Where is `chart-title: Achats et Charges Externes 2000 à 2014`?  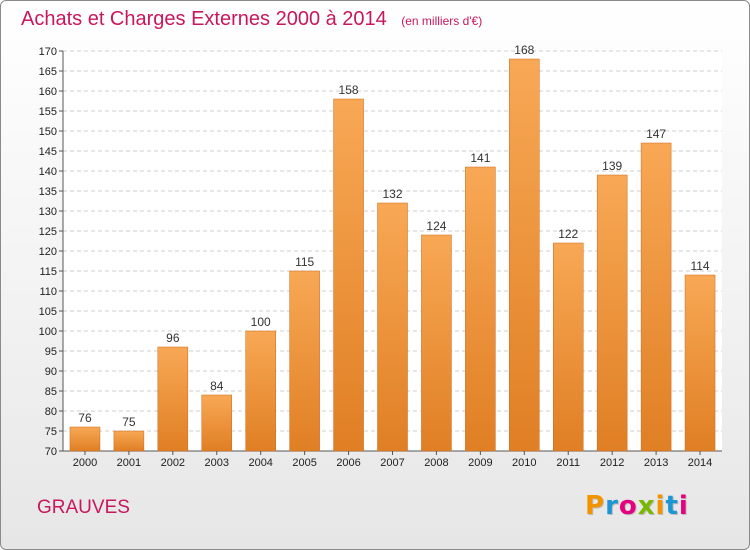
chart-title: Achats et Charges Externes 2000 à 2014 is located at coordinates (204, 19).